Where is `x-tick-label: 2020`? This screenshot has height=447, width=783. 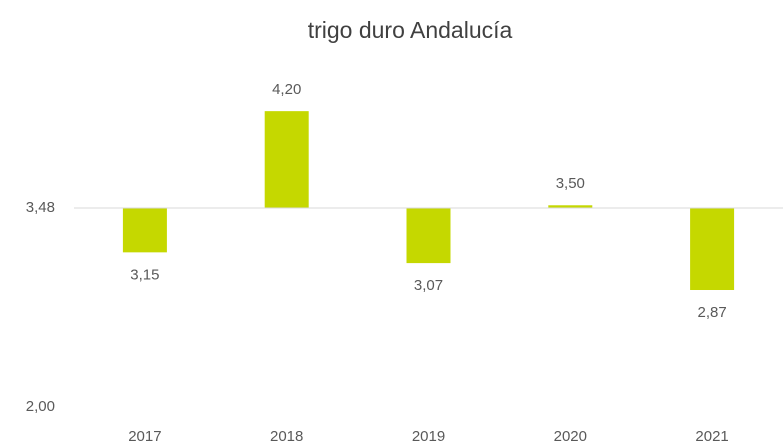
x-tick-label: 2020 is located at coordinates (570, 436).